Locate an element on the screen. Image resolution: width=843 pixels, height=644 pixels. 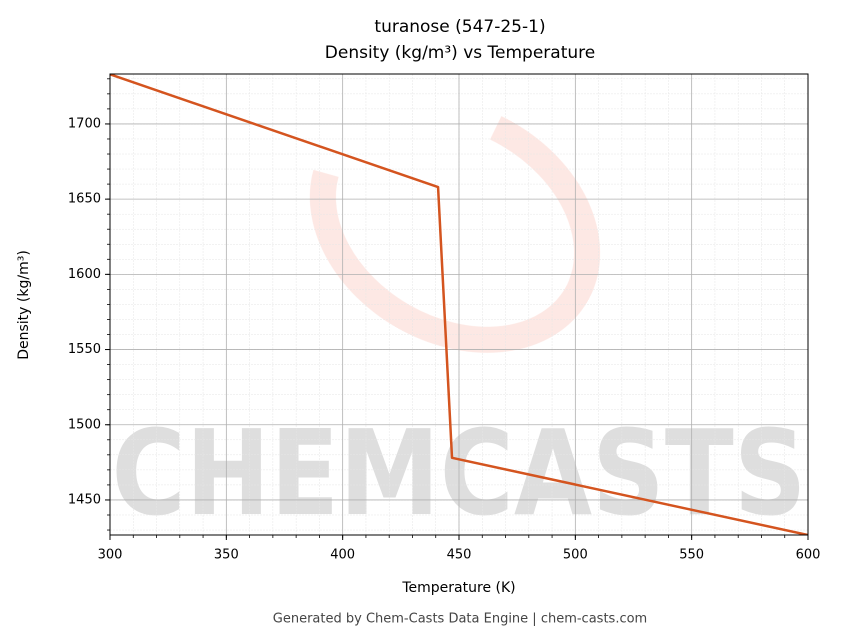
x-tick-label: 450 is located at coordinates (459, 555).